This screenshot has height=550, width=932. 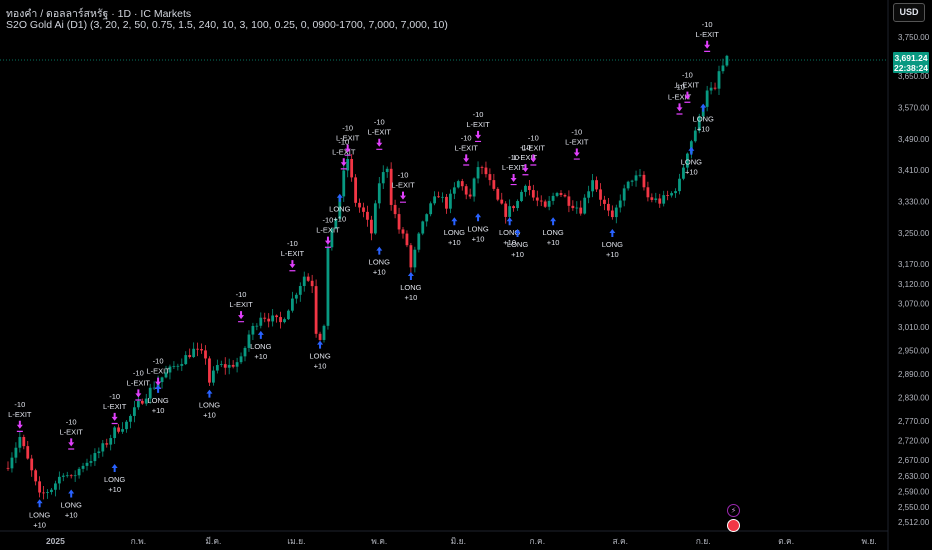 I want to click on time-tick-label: เม.ย., so click(x=296, y=541).